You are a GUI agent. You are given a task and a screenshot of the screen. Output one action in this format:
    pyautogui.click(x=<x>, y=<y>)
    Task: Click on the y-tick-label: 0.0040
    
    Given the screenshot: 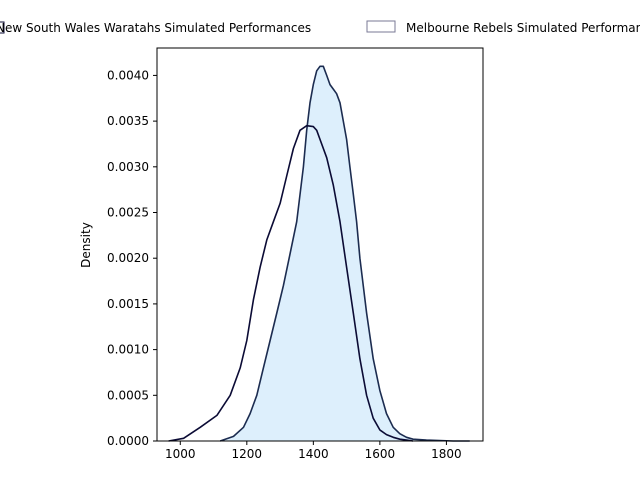 What is the action you would take?
    pyautogui.click(x=128, y=75)
    